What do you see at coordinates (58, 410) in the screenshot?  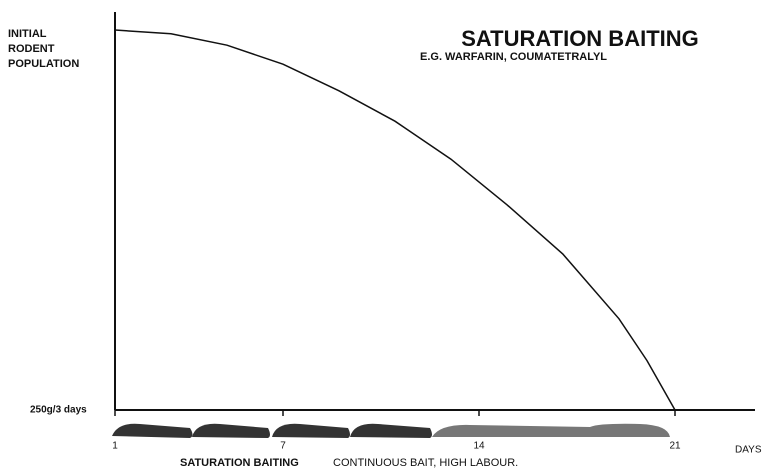 I see `baseline-label: 250g/3 days` at bounding box center [58, 410].